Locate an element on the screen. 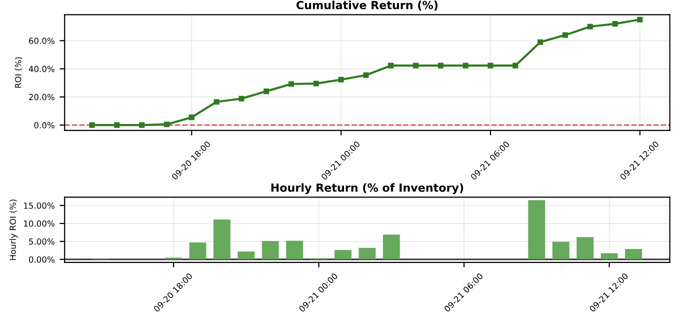 The height and width of the screenshot is (326, 680). y-tick-label: 60.0% is located at coordinates (41, 41).